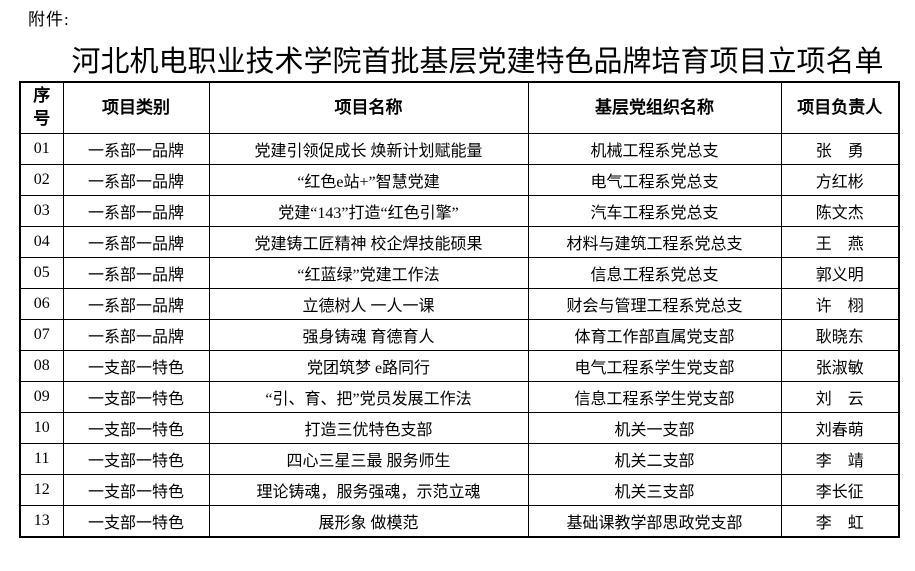  Describe the element at coordinates (840, 428) in the screenshot. I see `cell-leader: 刘春萌` at that location.